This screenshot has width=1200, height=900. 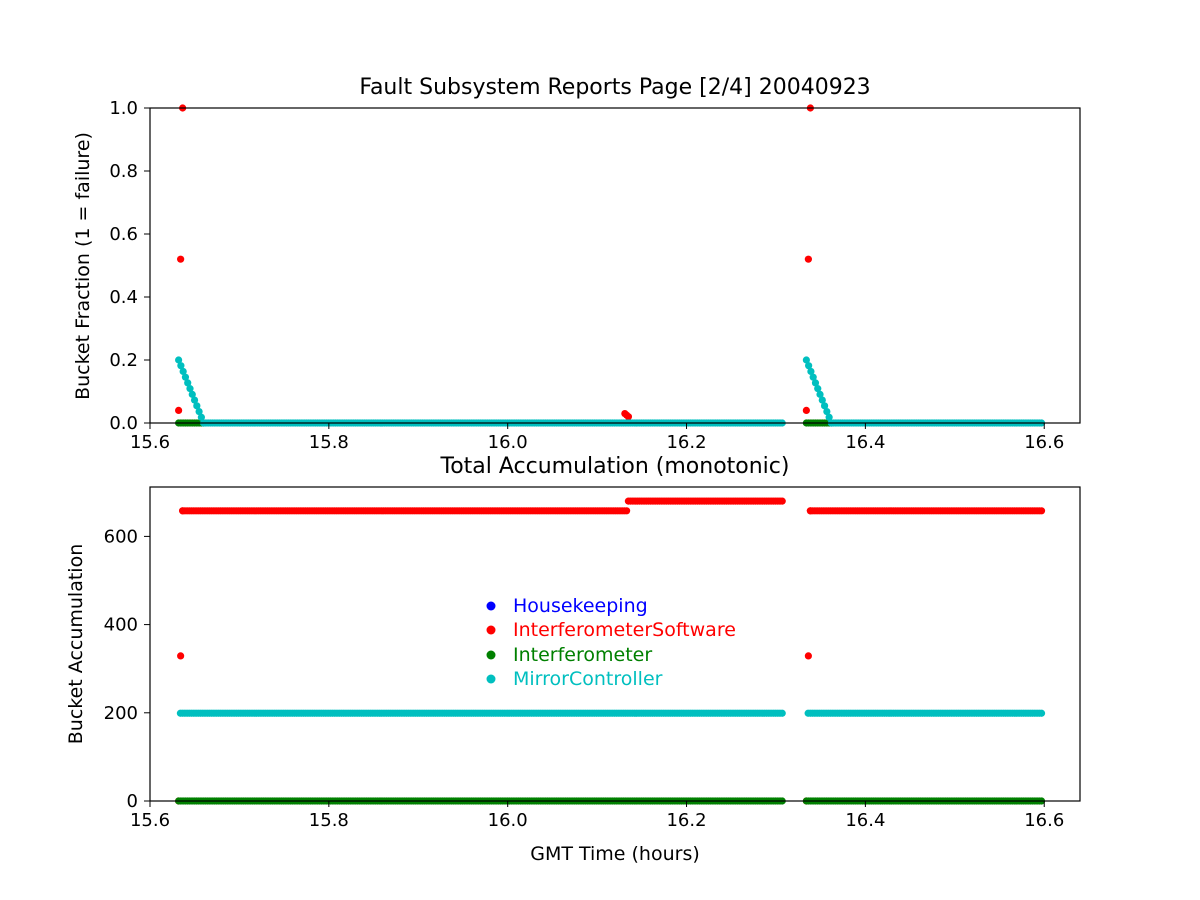 I want to click on legend-label-interferometer: Interferometer, so click(x=582, y=655).